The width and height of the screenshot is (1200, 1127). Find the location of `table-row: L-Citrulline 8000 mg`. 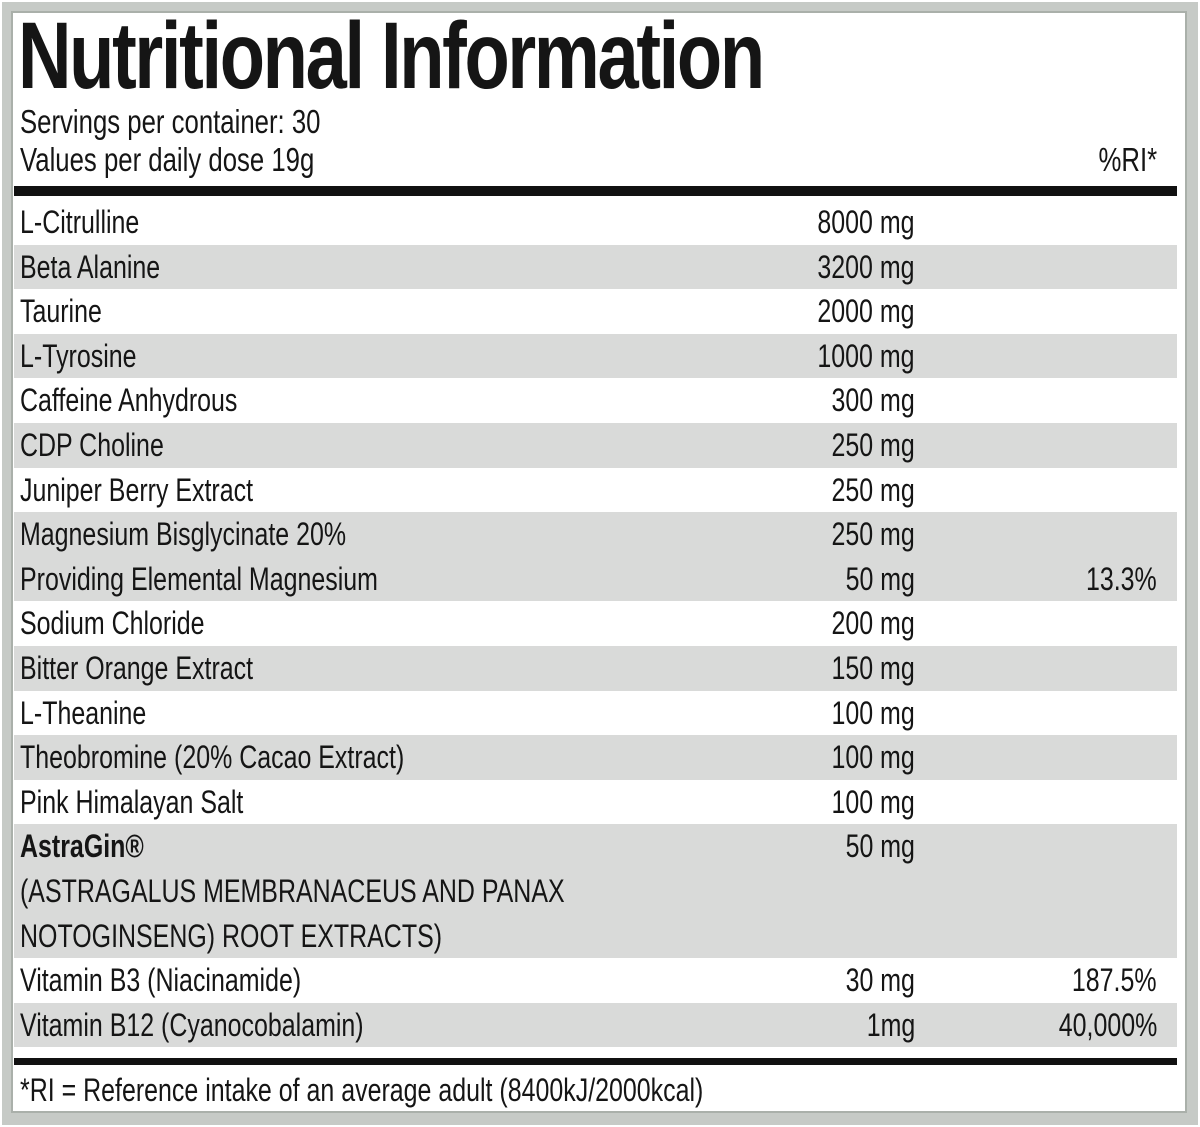

table-row: L-Citrulline 8000 mg is located at coordinates (595, 222).